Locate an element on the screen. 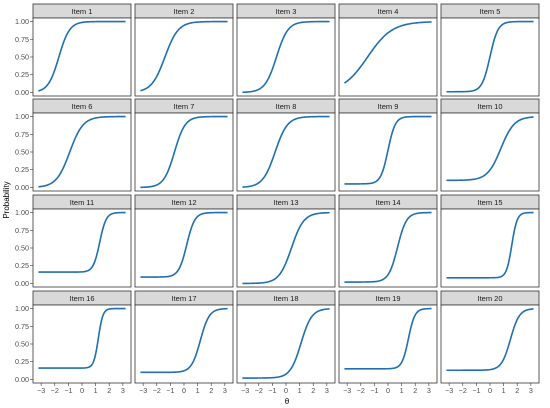 Image resolution: width=550 pixels, height=408 pixels. panel-title: Item 12 is located at coordinates (183, 202).